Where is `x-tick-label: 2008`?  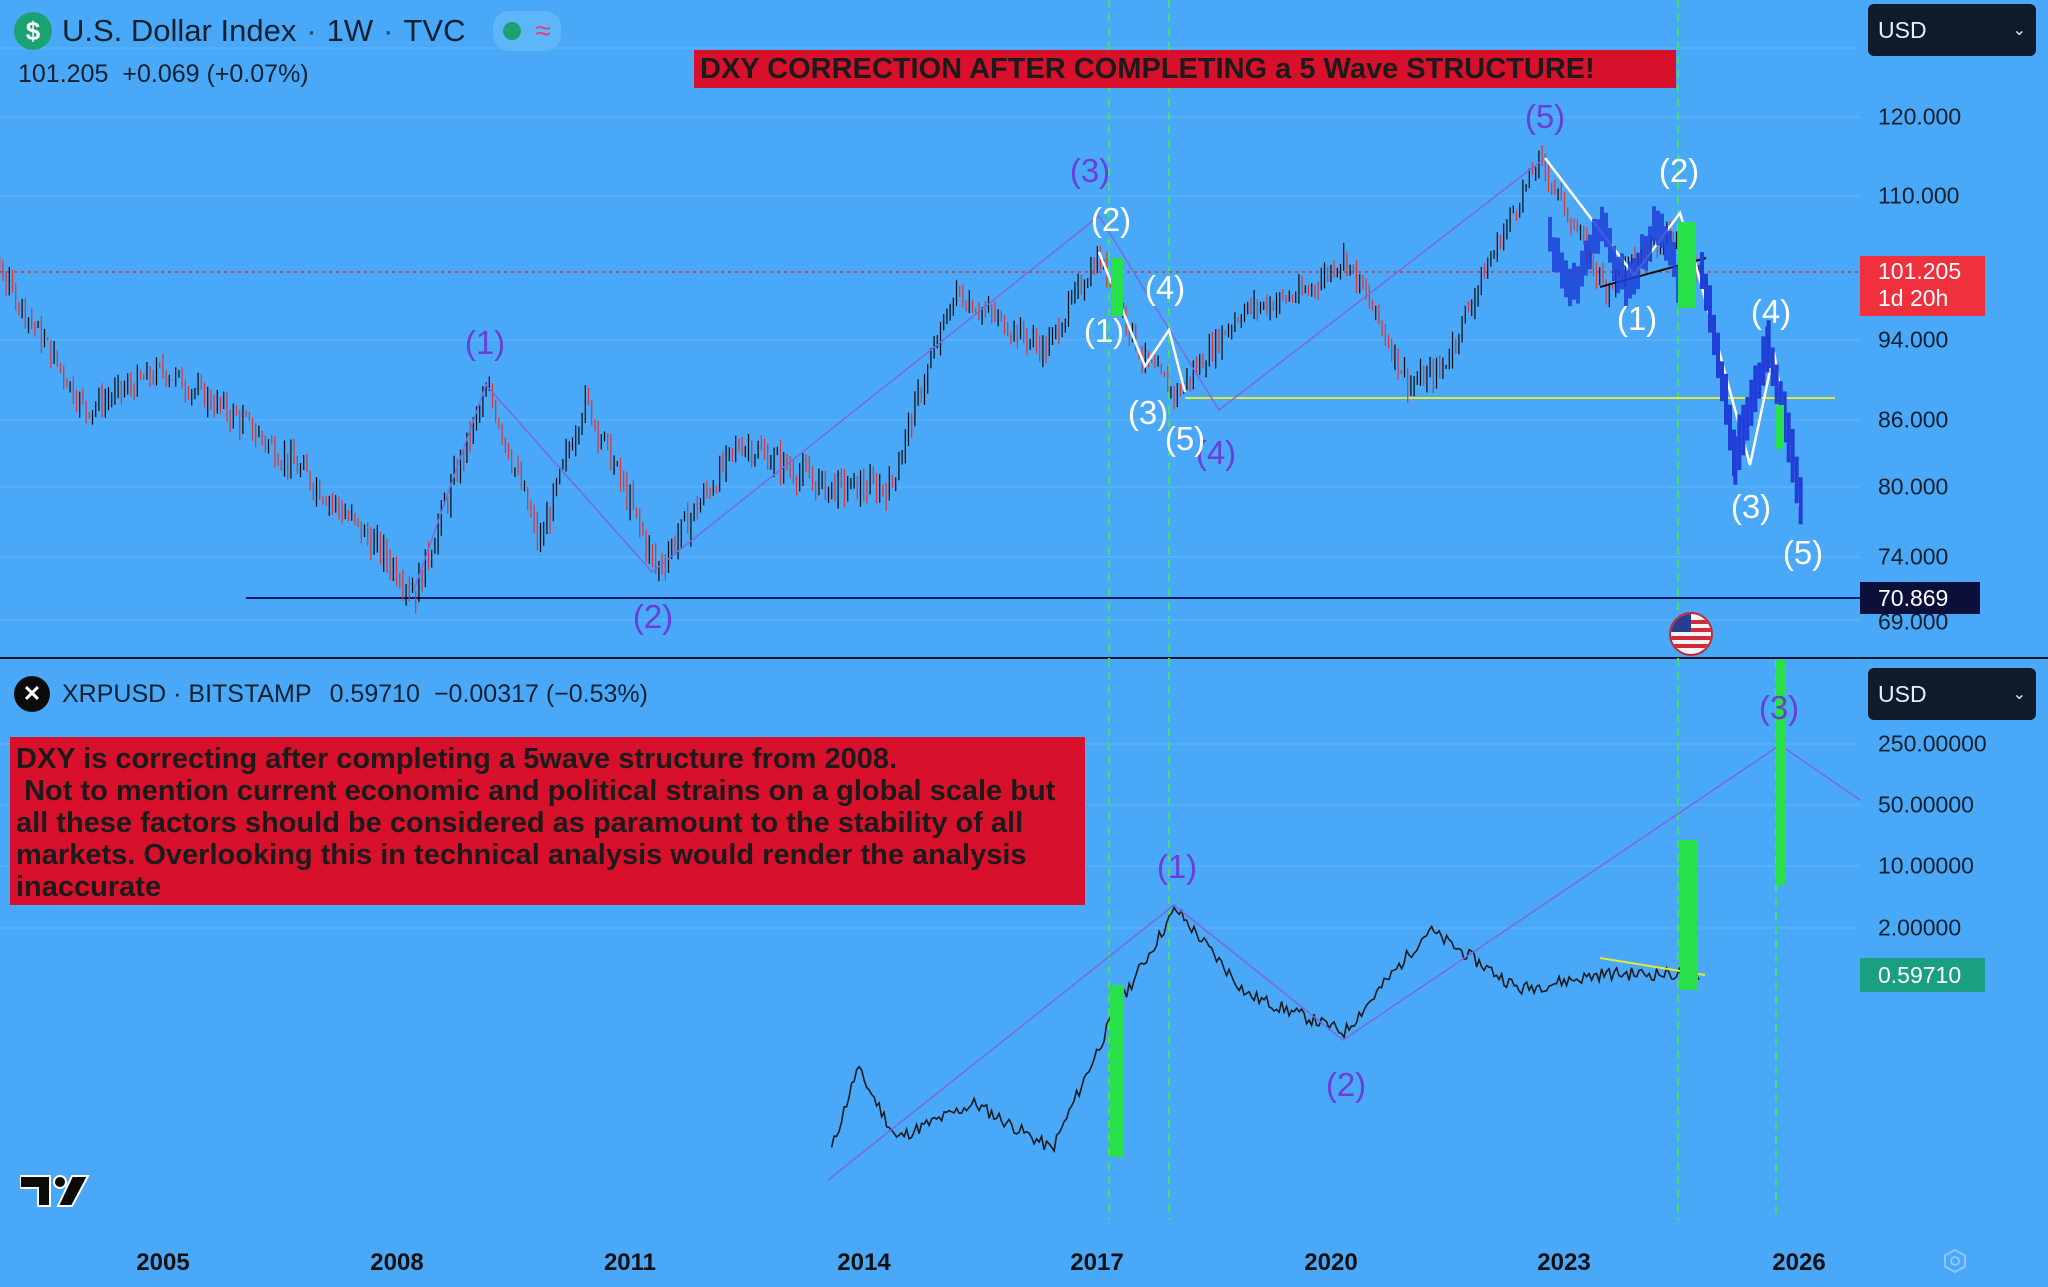
x-tick-label: 2008 is located at coordinates (397, 1262).